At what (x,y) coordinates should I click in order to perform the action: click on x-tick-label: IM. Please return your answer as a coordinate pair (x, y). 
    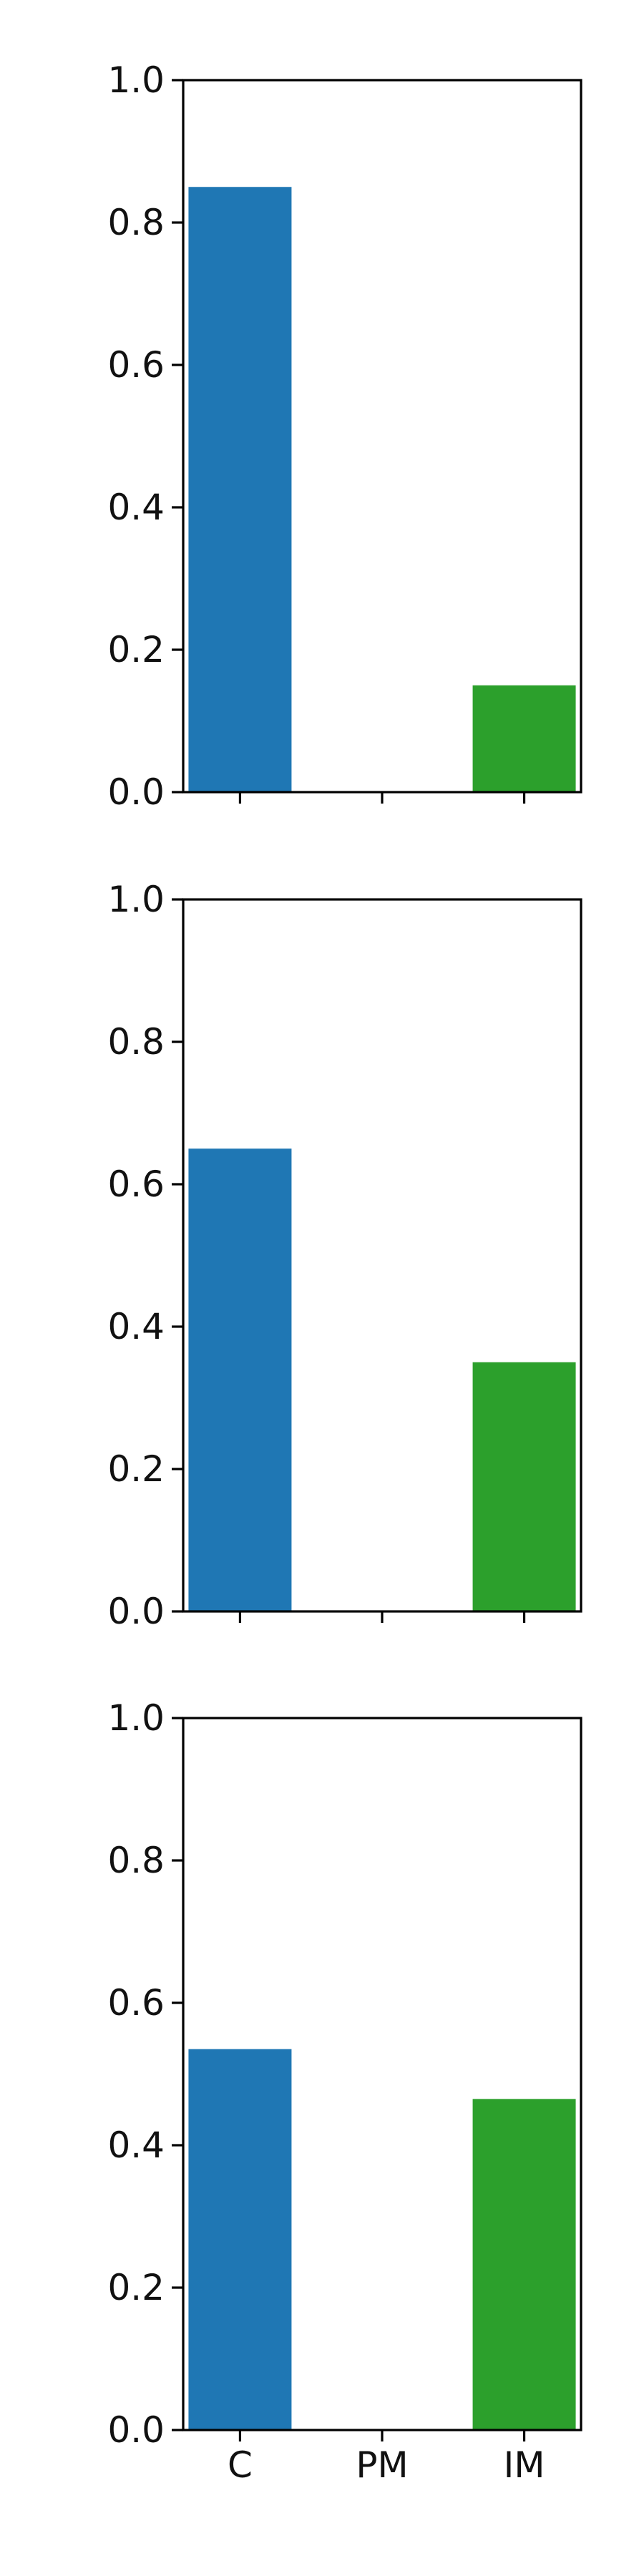
    Looking at the image, I should click on (524, 2465).